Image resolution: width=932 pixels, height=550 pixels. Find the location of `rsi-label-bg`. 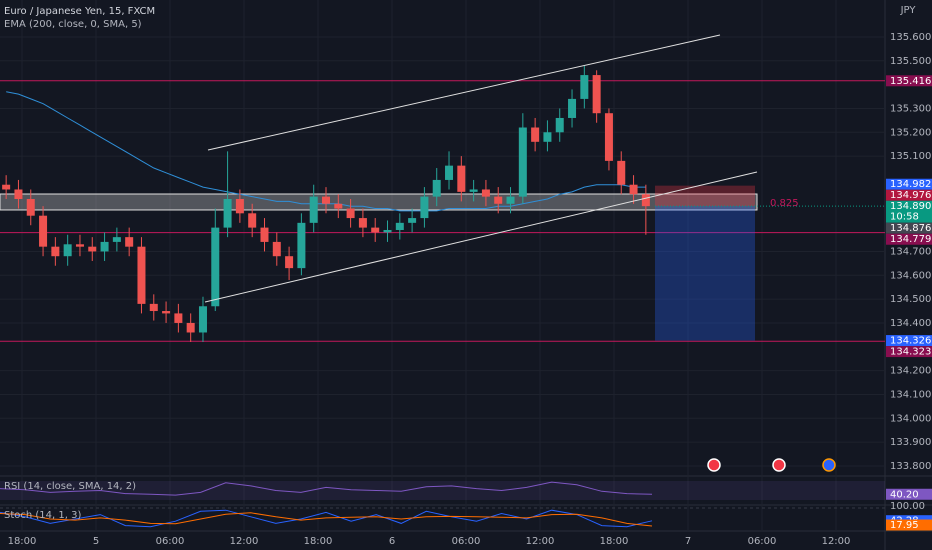

rsi-label-bg is located at coordinates (909, 494).